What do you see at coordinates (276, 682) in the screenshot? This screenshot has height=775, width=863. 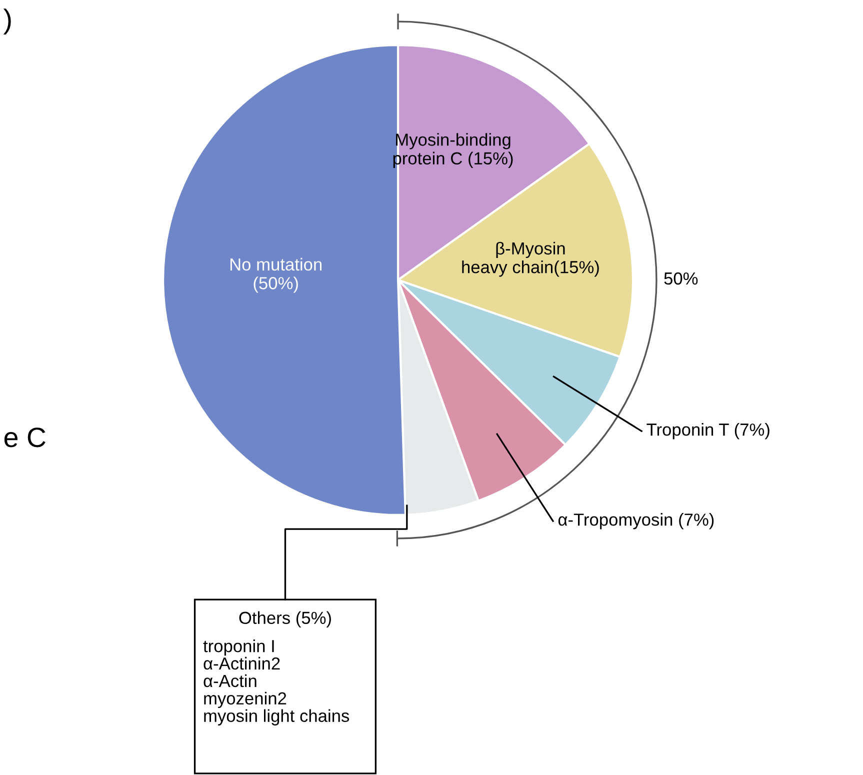 I see `text: troponin I α-Actinin2 α-Actin myozenin2 myosin light chains` at bounding box center [276, 682].